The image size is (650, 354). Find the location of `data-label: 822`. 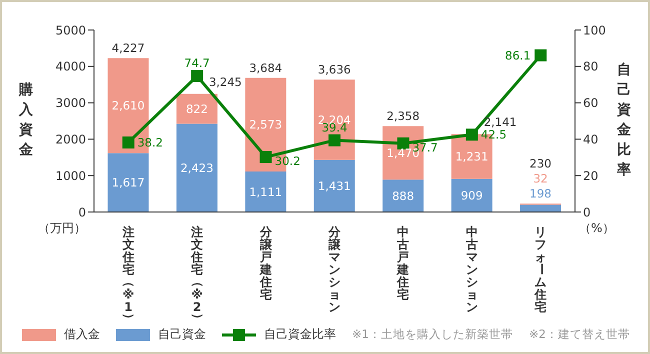

data-label: 822 is located at coordinates (197, 109).